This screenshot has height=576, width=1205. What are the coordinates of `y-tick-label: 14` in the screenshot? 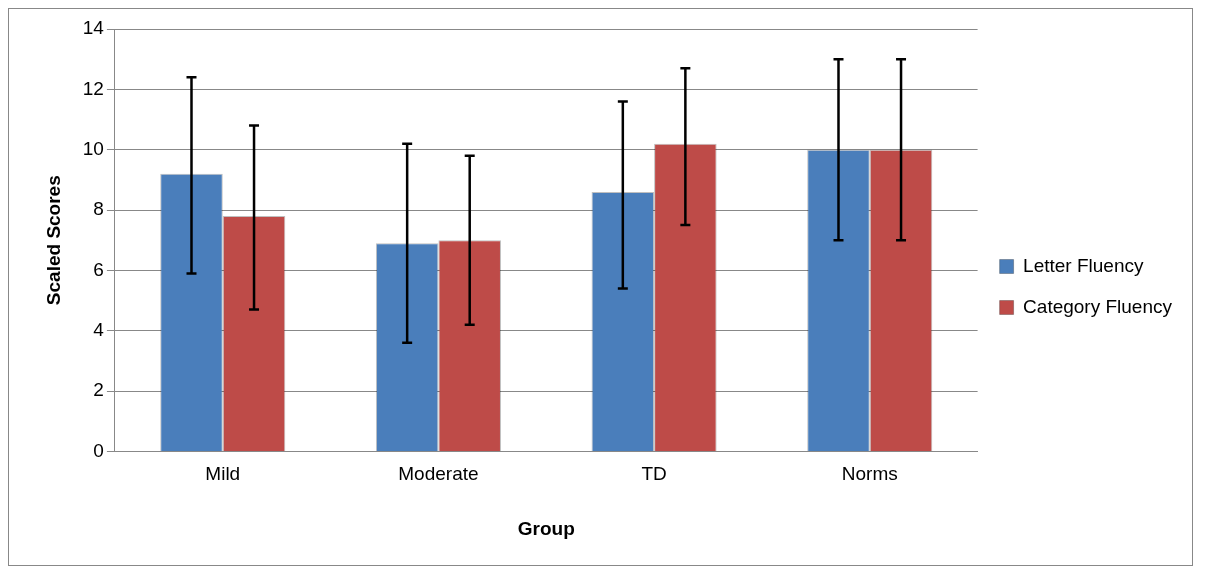 It's located at (93, 28).